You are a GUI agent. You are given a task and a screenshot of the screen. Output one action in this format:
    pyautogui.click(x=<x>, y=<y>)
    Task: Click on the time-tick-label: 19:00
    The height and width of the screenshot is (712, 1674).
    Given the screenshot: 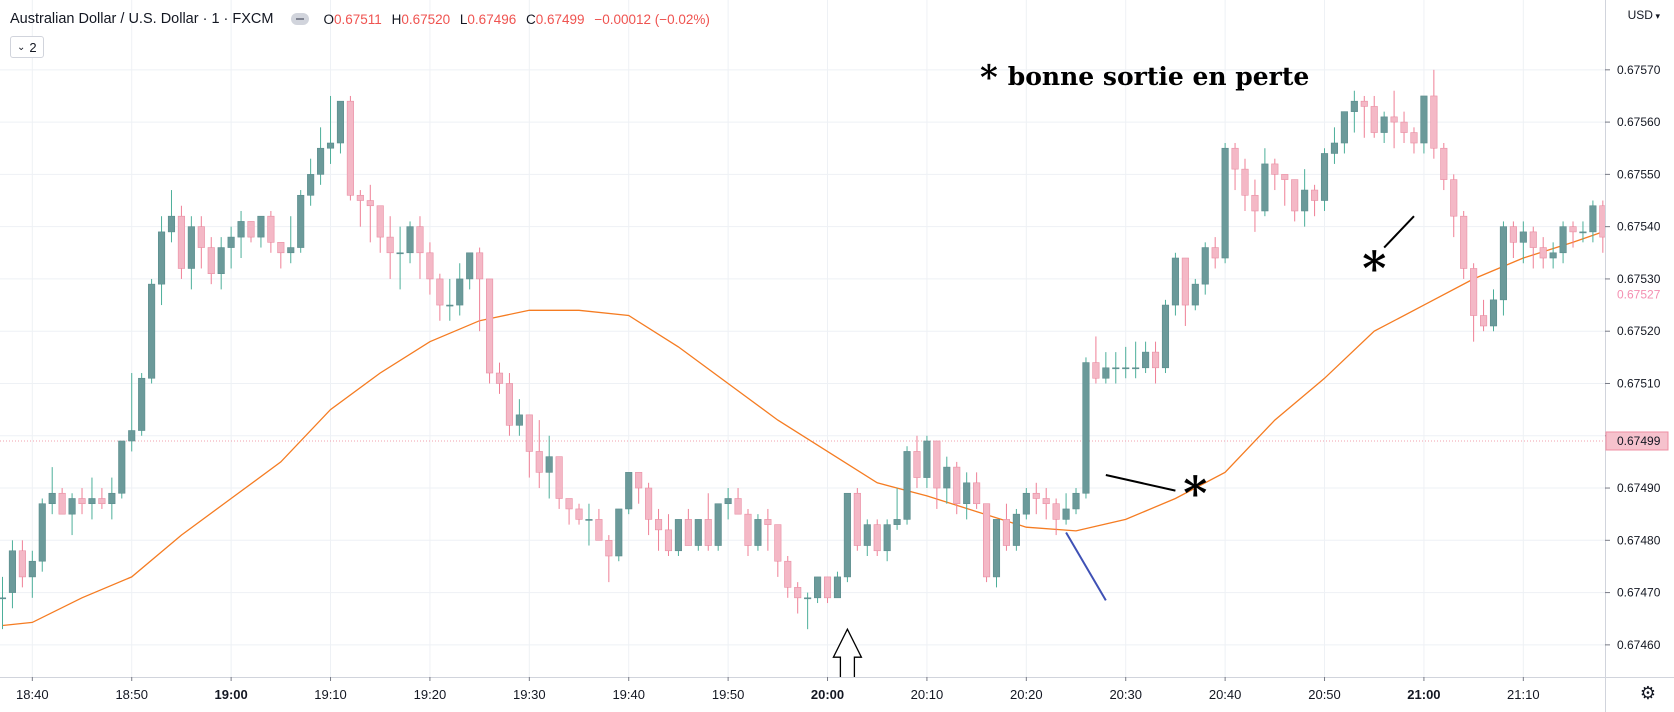 What is the action you would take?
    pyautogui.click(x=230, y=694)
    